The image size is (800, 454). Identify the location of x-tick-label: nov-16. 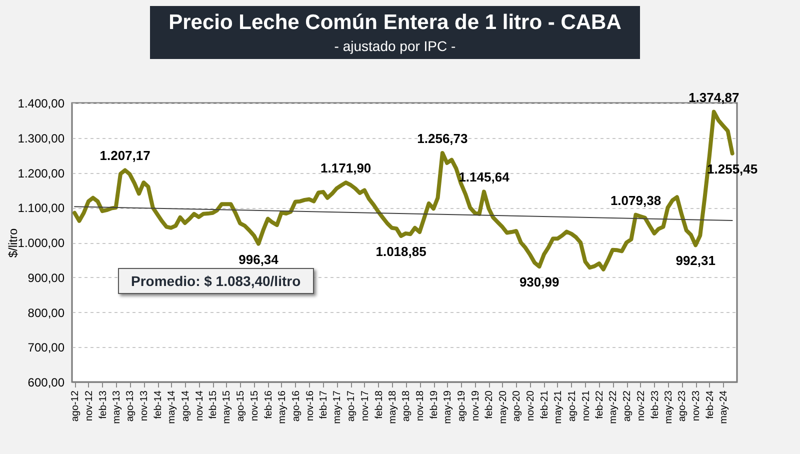
(310, 406).